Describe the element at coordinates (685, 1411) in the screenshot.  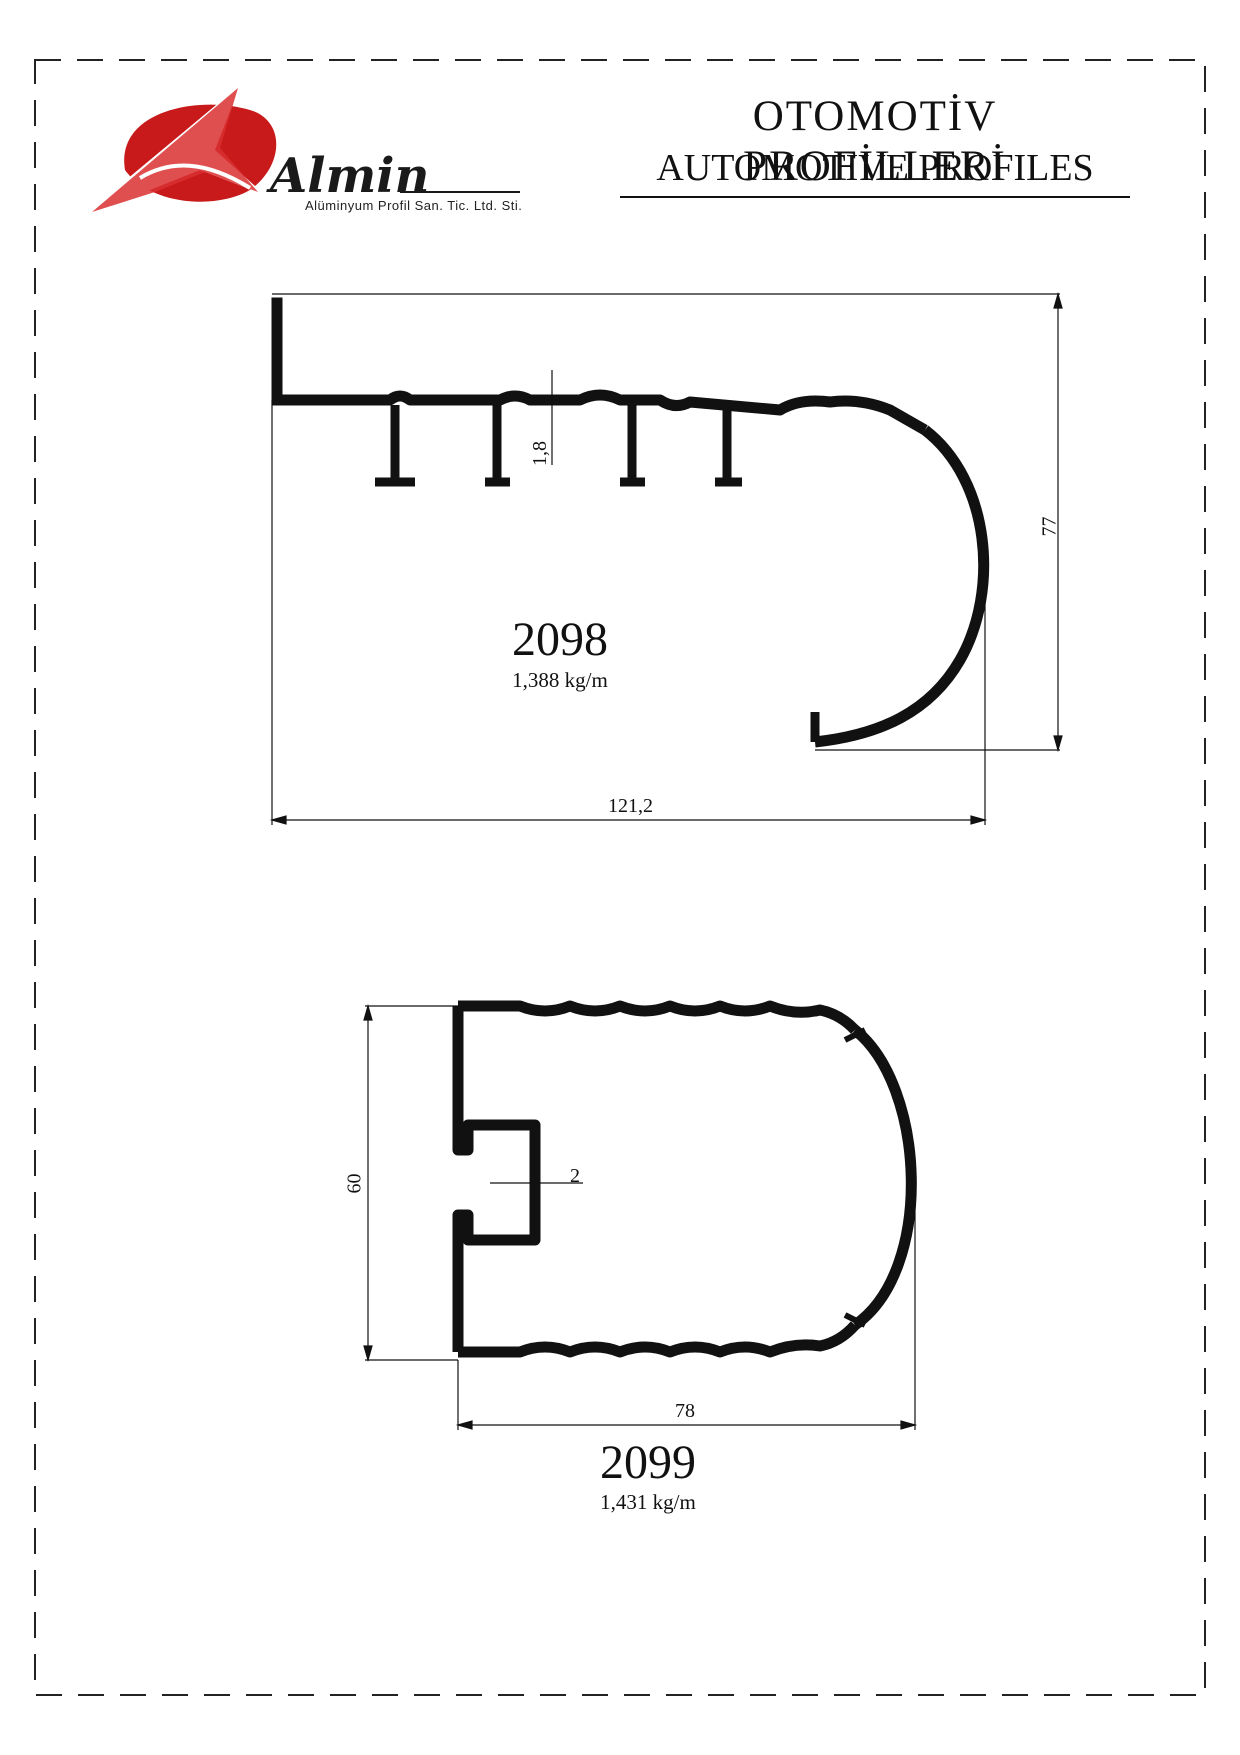
I see `dim-width-2099: 78` at that location.